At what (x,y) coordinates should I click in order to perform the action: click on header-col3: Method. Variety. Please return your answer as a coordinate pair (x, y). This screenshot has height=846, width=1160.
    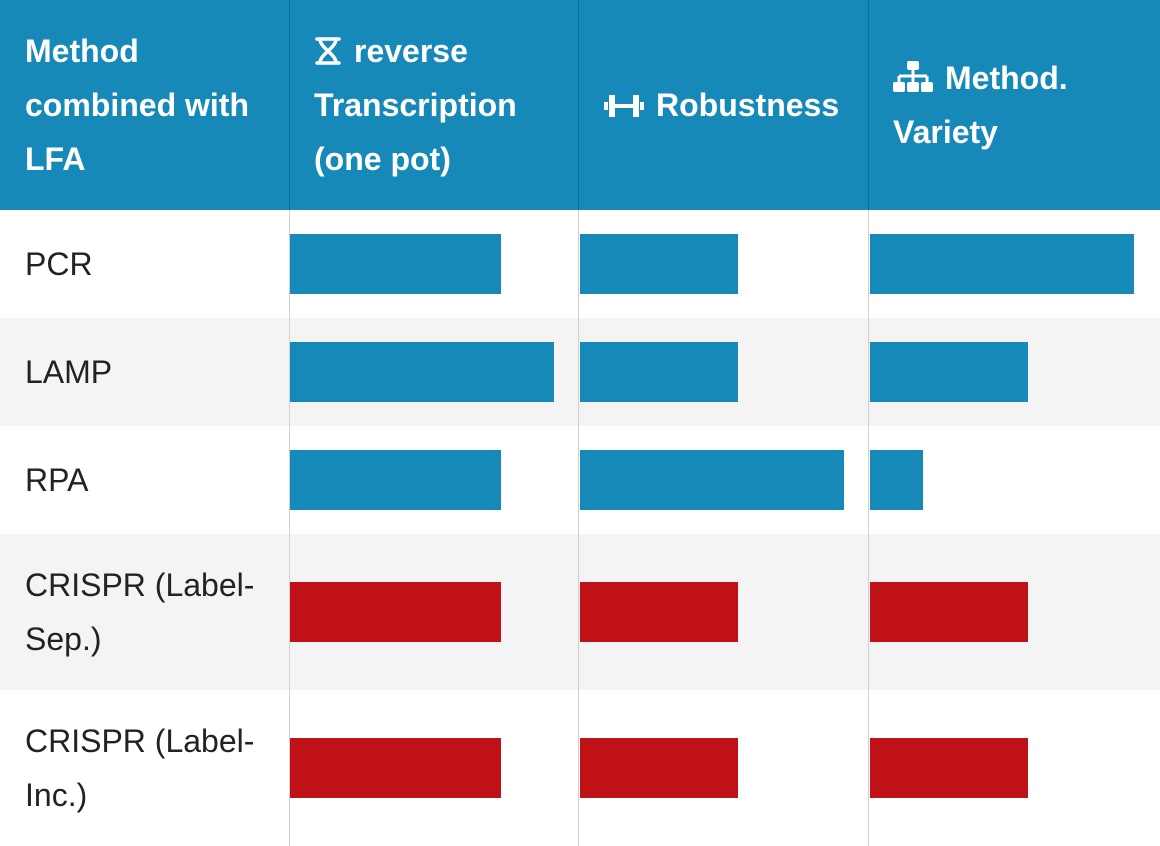
    Looking at the image, I should click on (1023, 105).